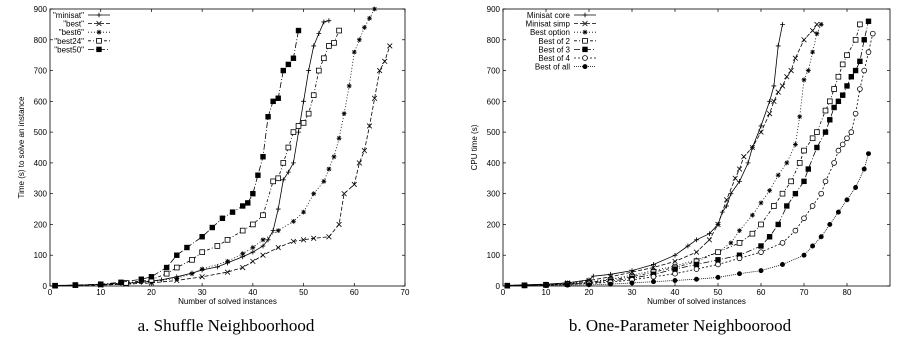 The height and width of the screenshot is (349, 907). Describe the element at coordinates (494, 71) in the screenshot. I see `y-tick-label: 700` at that location.